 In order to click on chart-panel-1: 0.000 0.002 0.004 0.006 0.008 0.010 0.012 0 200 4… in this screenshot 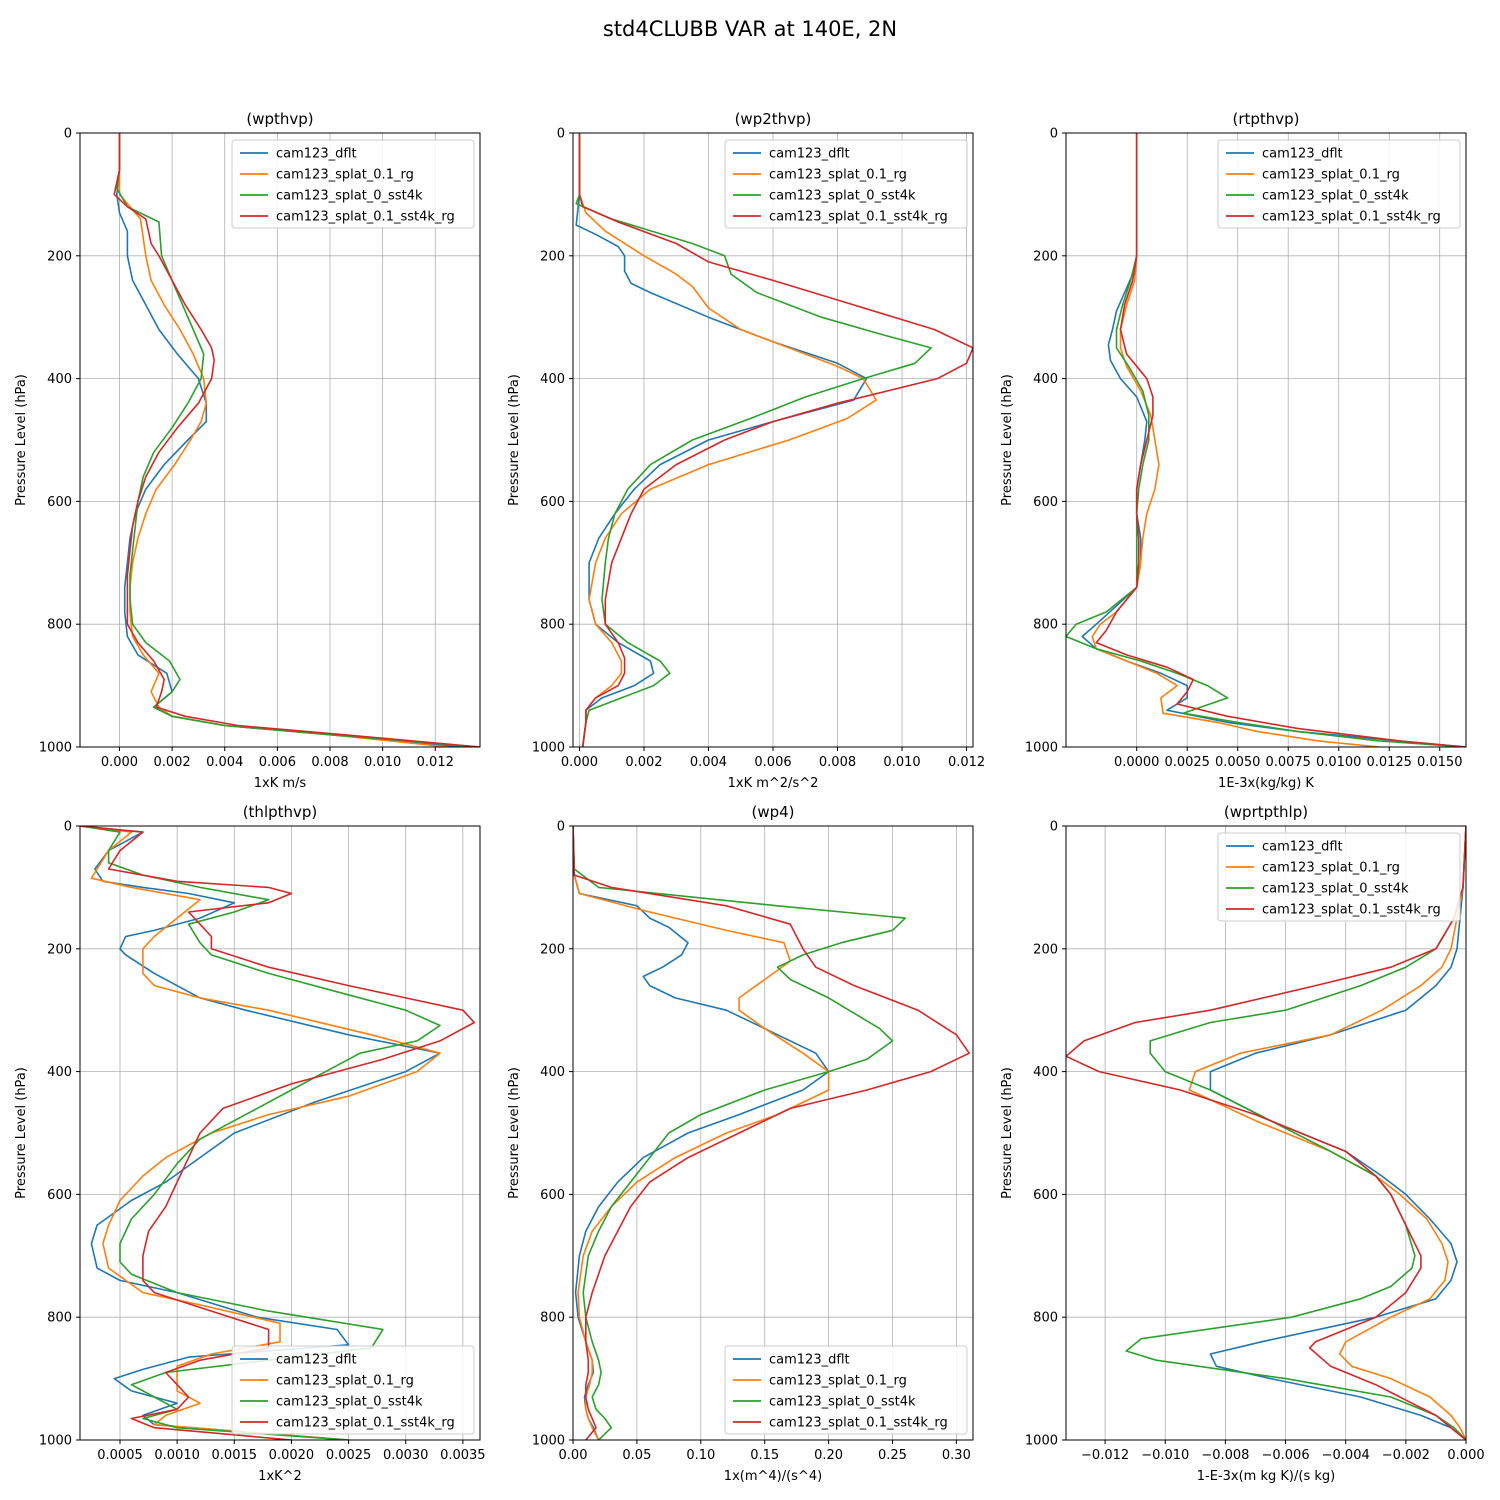, I will do `click(247, 450)`.